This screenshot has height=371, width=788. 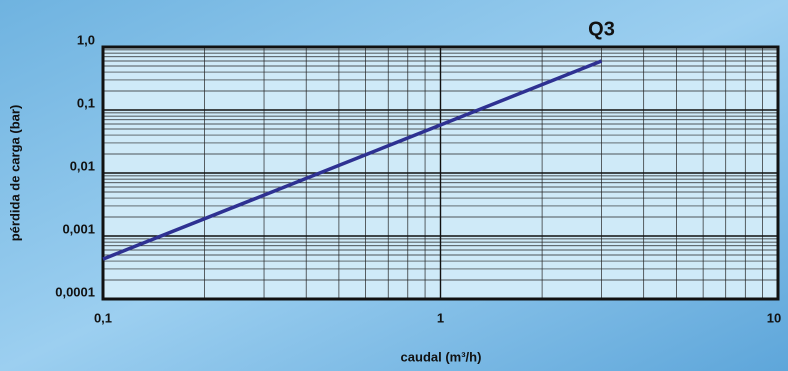 What do you see at coordinates (601, 29) in the screenshot?
I see `series-label: Q3` at bounding box center [601, 29].